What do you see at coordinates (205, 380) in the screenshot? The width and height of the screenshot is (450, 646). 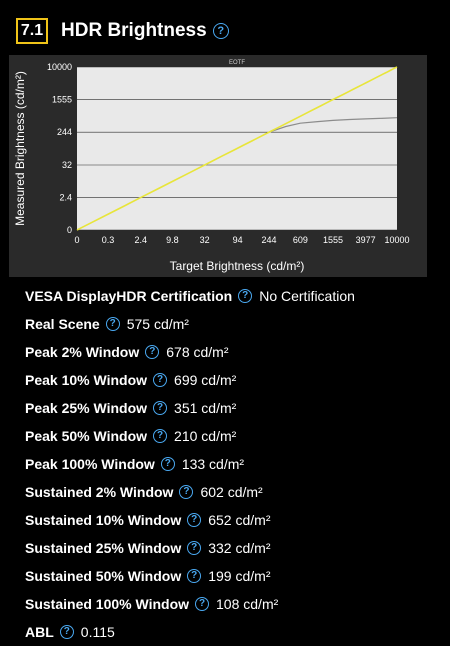 I see `spec-value: 699 cd/m²` at bounding box center [205, 380].